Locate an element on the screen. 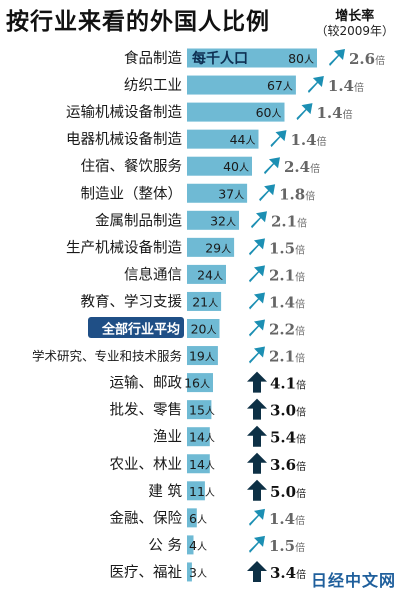 Image resolution: width=400 pixels, height=597 pixels. value-label: 21人 is located at coordinates (205, 301).